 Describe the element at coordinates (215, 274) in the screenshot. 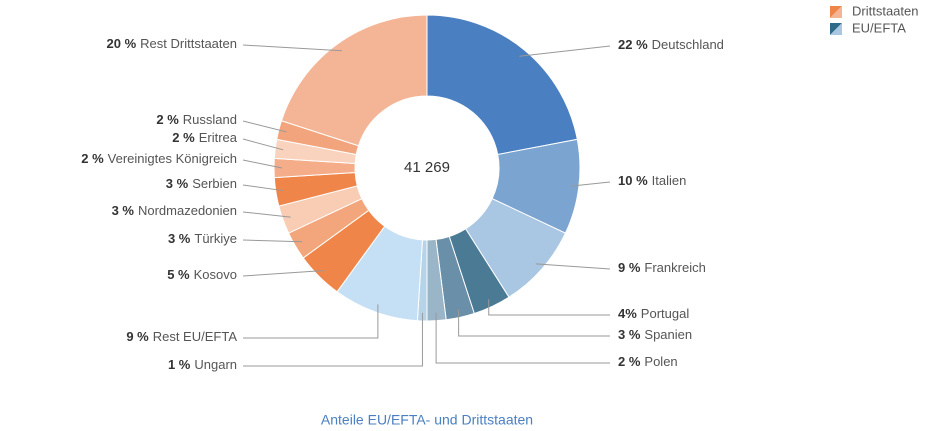

I see `category-label: Kosovo` at that location.